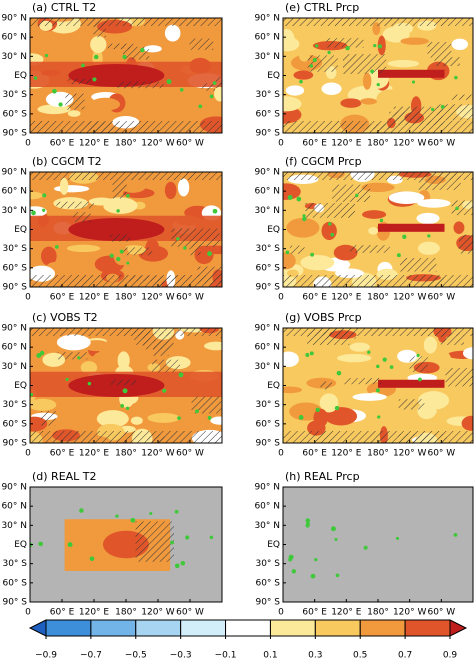 Image resolution: width=474 pixels, height=669 pixels. I want to click on warm-core, so click(116, 385).